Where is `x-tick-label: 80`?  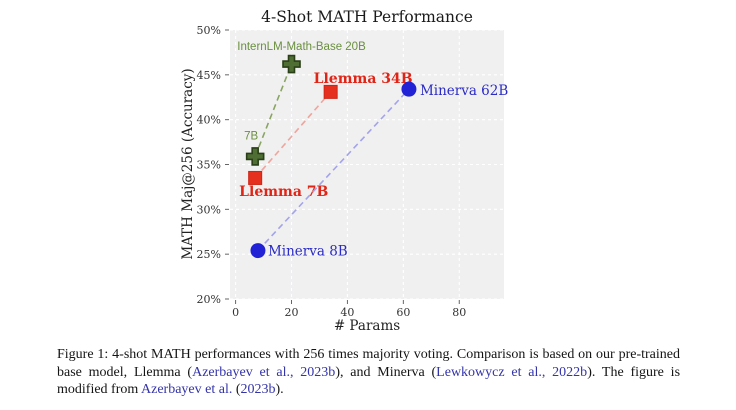 x-tick-label: 80 is located at coordinates (459, 312).